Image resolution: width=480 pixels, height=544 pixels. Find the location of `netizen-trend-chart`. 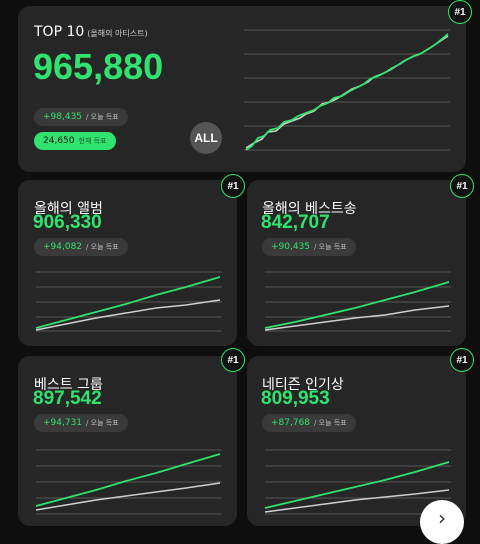

netizen-trend-chart is located at coordinates (357, 482).